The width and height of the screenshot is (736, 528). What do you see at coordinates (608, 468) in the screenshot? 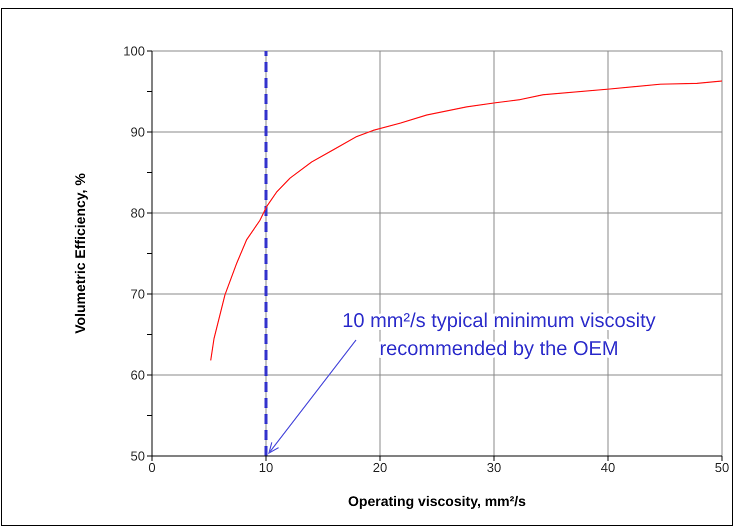
I see `x-tick-label: 40` at bounding box center [608, 468].